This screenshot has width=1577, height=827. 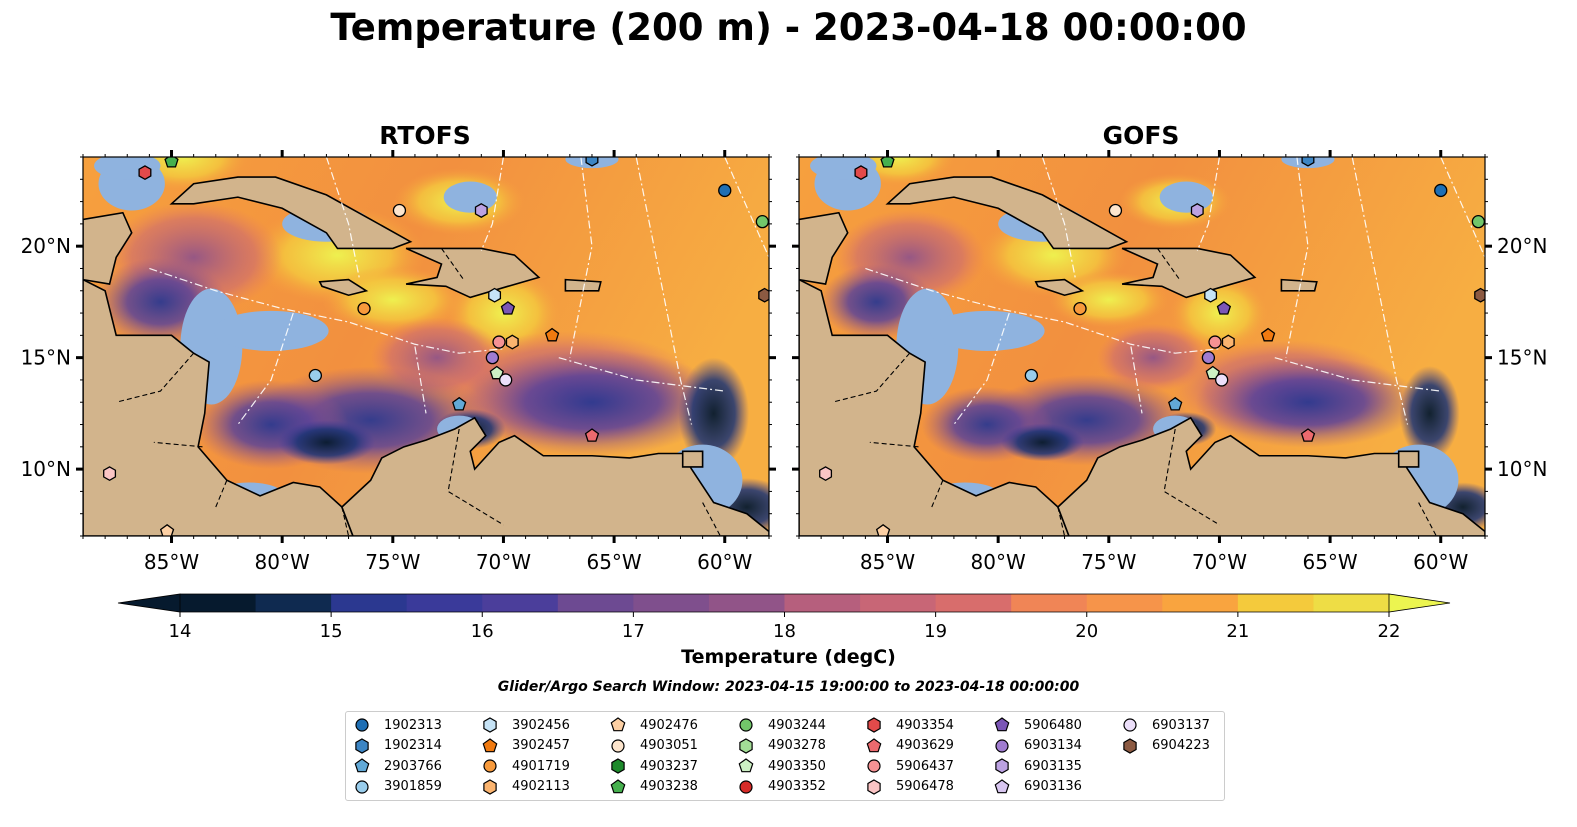 What do you see at coordinates (797, 766) in the screenshot?
I see `legend-label: 4903350` at bounding box center [797, 766].